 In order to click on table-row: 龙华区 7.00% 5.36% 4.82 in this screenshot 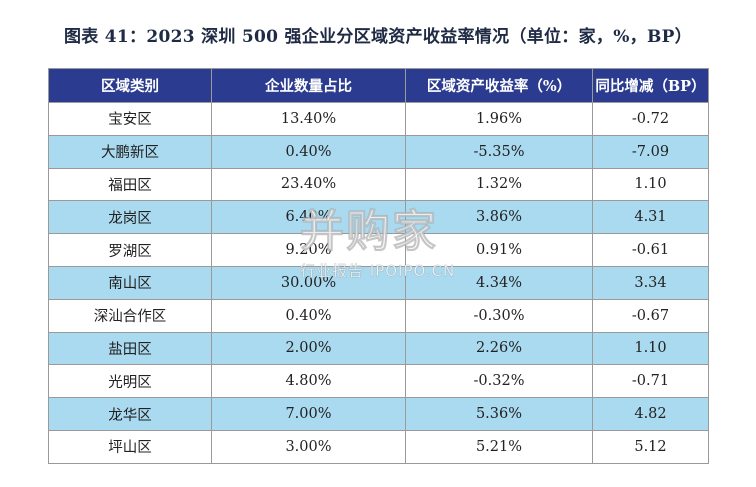, I will do `click(378, 414)`.